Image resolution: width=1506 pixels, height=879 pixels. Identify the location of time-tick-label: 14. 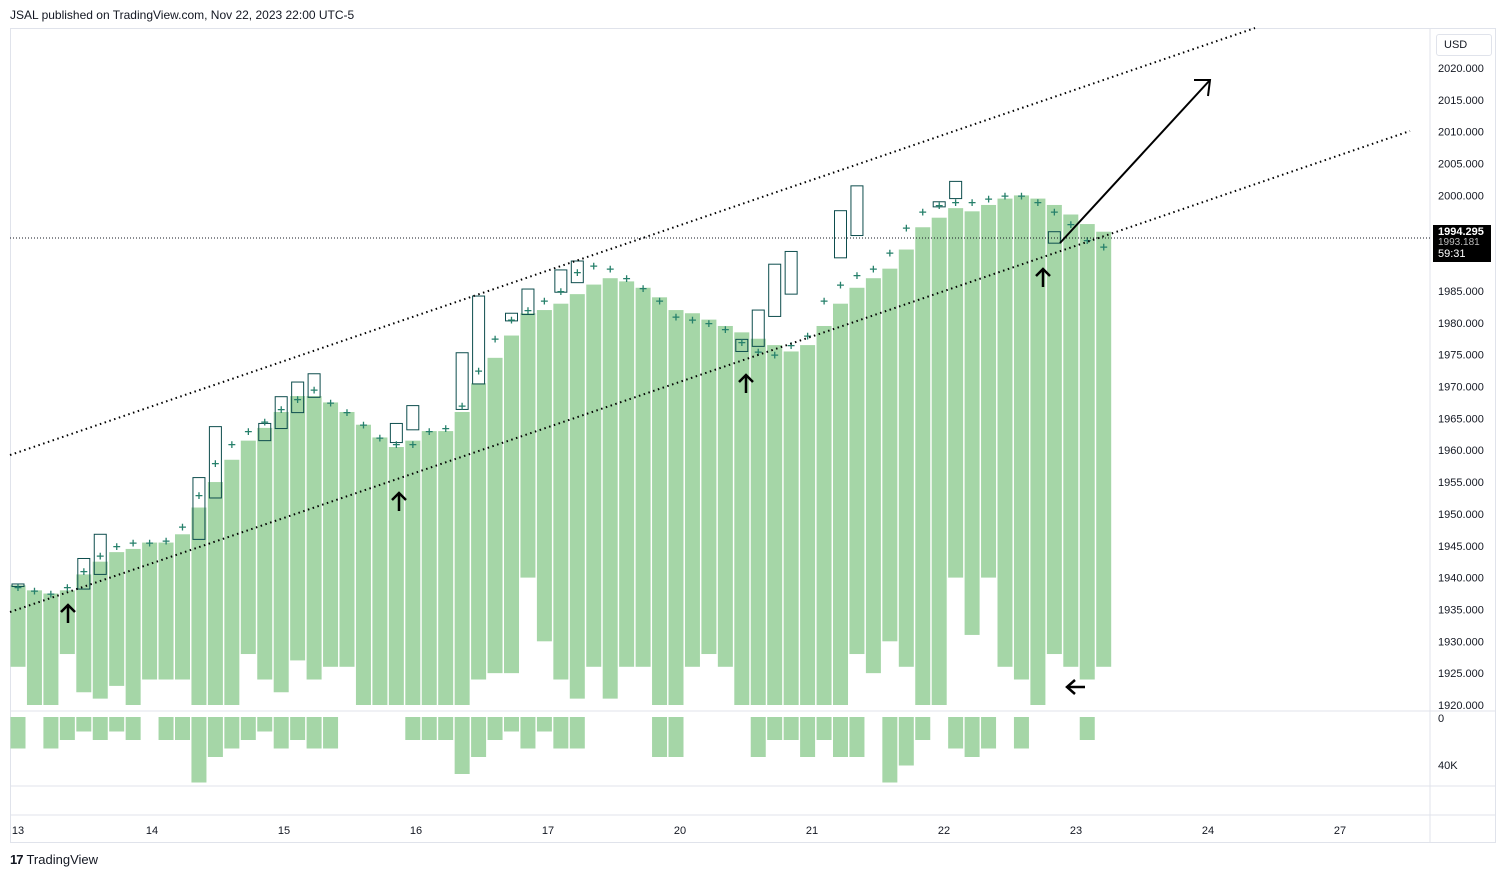
(152, 831).